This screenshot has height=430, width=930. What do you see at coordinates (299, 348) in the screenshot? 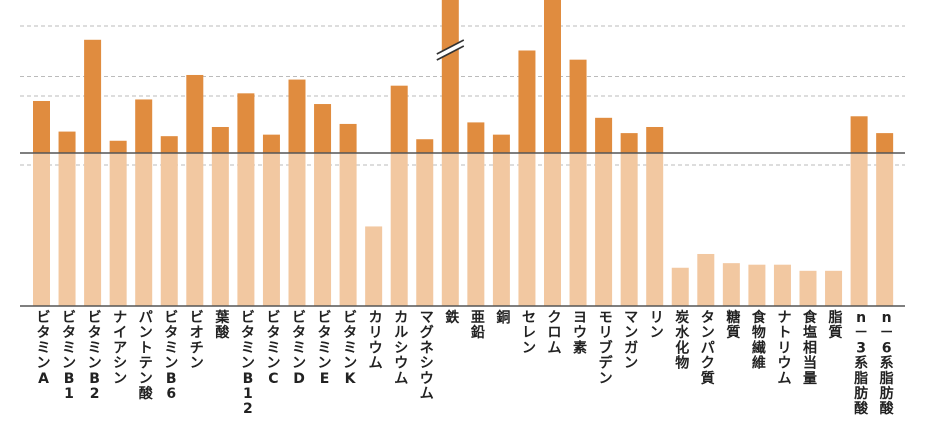
I see `tick-label-10: ビタミン D` at bounding box center [299, 348].